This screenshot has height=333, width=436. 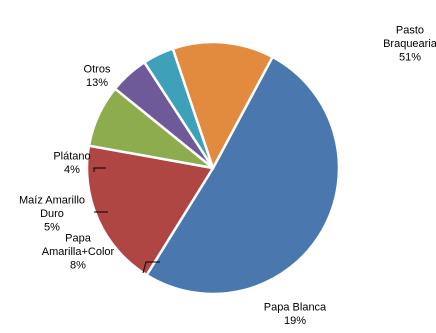 I want to click on slice-name-4: Maíz Amarillo, so click(x=52, y=201).